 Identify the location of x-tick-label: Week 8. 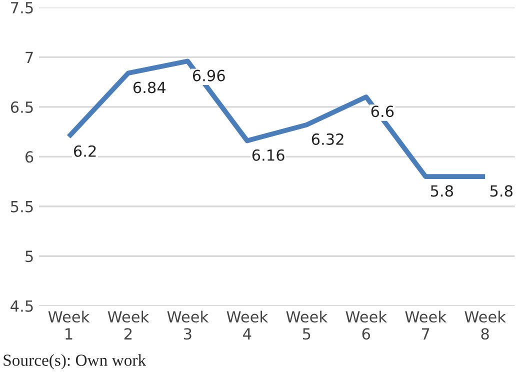
(485, 325).